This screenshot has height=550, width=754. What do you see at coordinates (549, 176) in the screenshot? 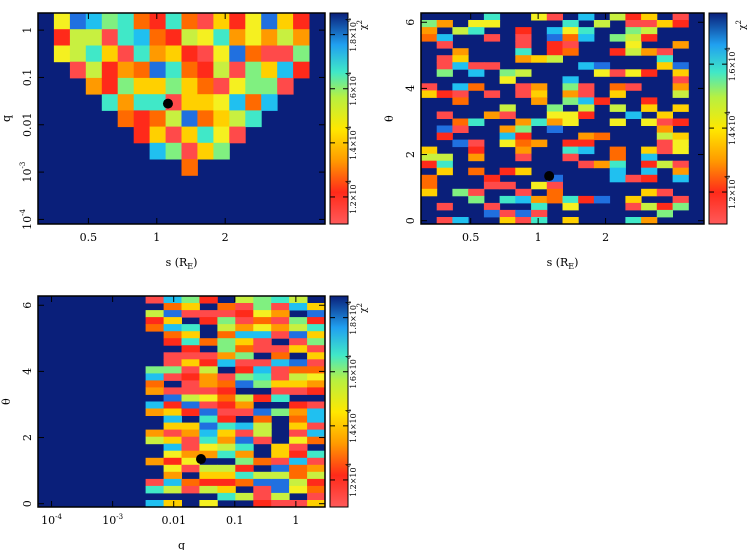
I see `best-fit-marker` at bounding box center [549, 176].